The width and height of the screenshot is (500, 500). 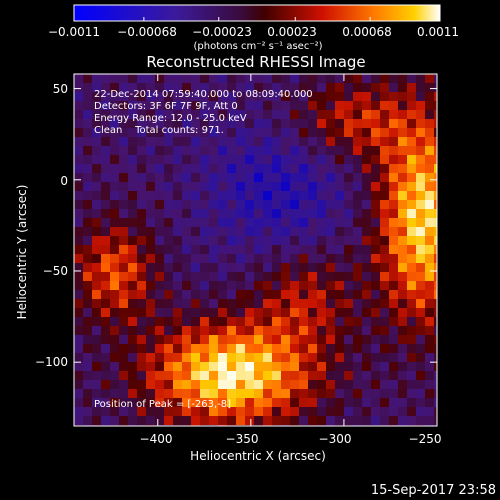 I want to click on info-time-range: 22-Dec-2014 07:59:40.000 to 08:09:40.000, so click(x=203, y=94).